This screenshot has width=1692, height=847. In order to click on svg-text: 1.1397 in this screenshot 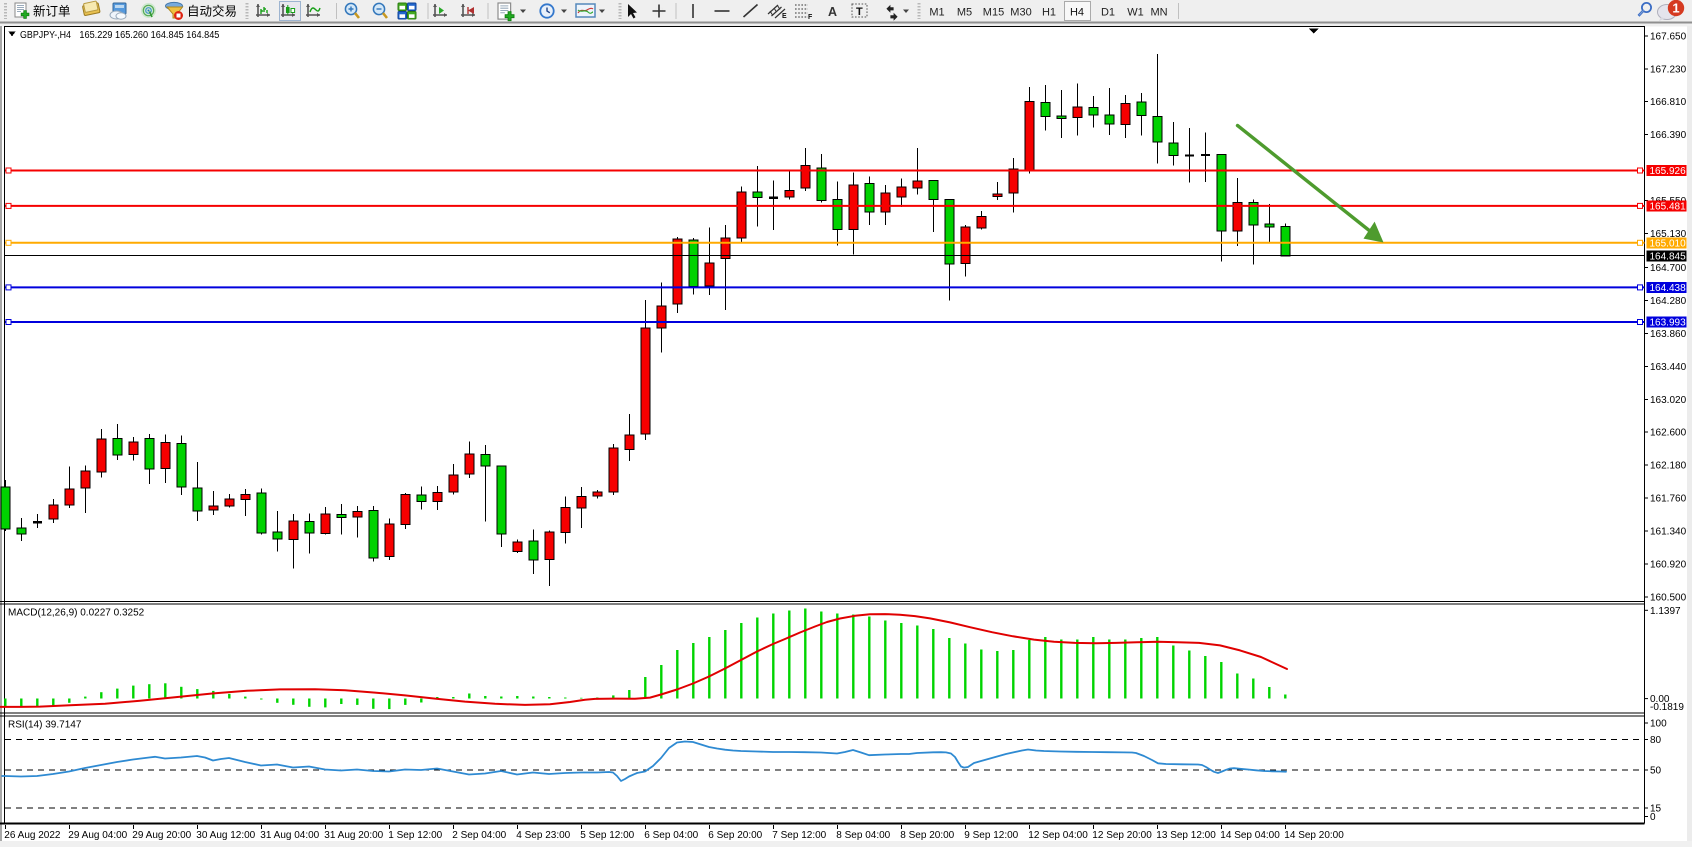, I will do `click(1665, 611)`.